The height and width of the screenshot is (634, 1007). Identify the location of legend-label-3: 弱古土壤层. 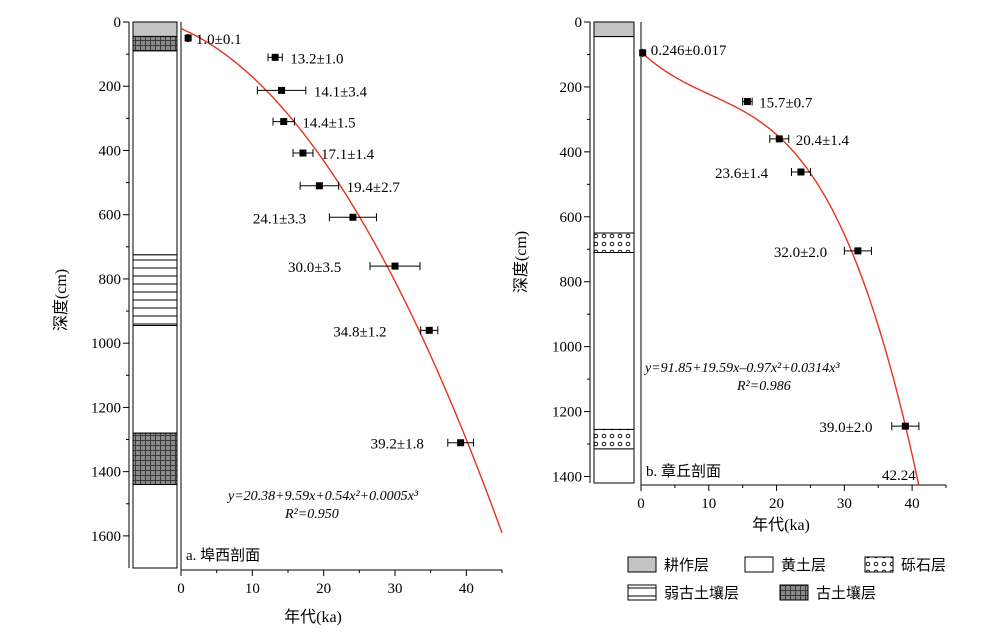
(701, 593).